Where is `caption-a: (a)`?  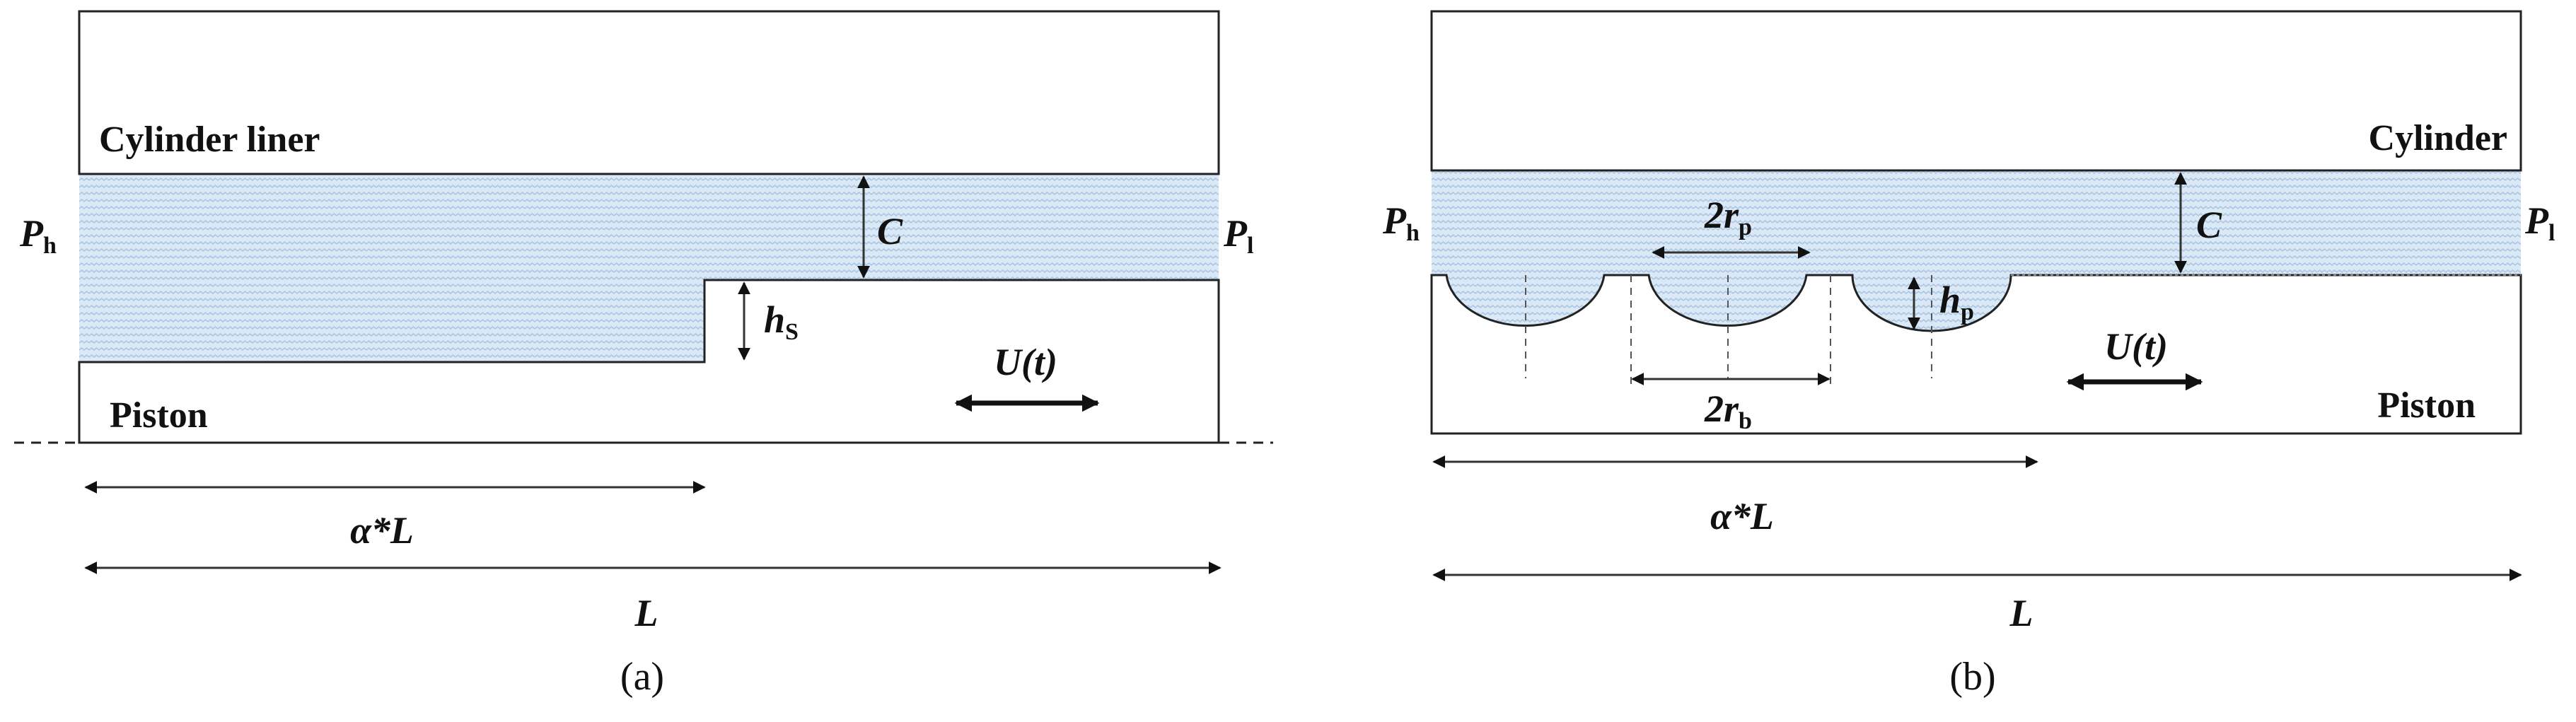
caption-a: (a) is located at coordinates (642, 677).